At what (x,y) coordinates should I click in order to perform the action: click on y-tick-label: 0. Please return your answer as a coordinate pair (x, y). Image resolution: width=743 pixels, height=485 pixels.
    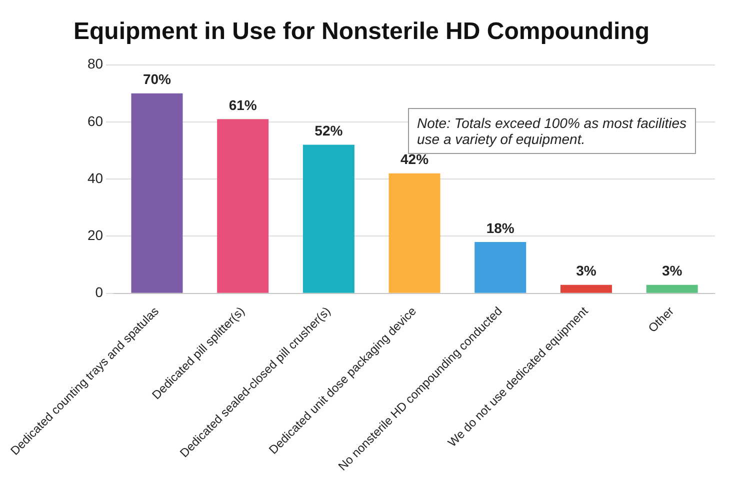
    Looking at the image, I should click on (99, 292).